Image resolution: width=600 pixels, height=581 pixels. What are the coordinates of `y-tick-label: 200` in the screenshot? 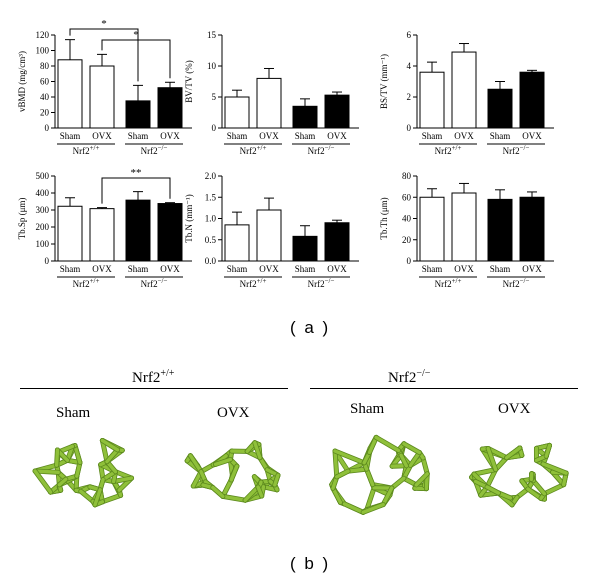 It's located at (43, 227).